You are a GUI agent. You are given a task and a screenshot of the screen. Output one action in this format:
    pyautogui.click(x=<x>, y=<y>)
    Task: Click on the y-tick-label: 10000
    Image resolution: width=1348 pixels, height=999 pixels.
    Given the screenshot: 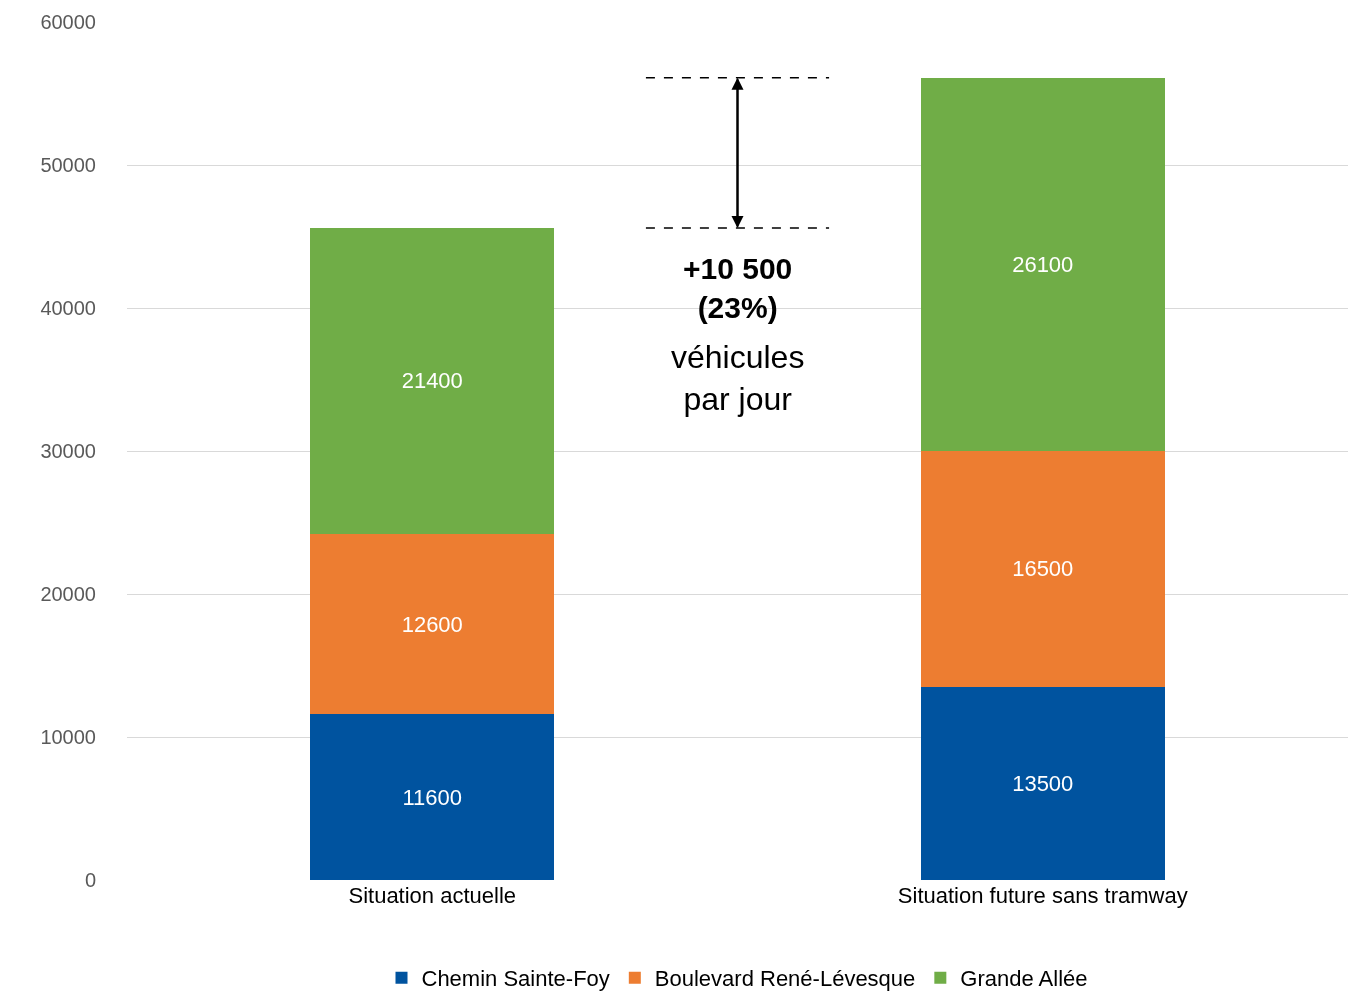 What is the action you would take?
    pyautogui.click(x=68, y=737)
    